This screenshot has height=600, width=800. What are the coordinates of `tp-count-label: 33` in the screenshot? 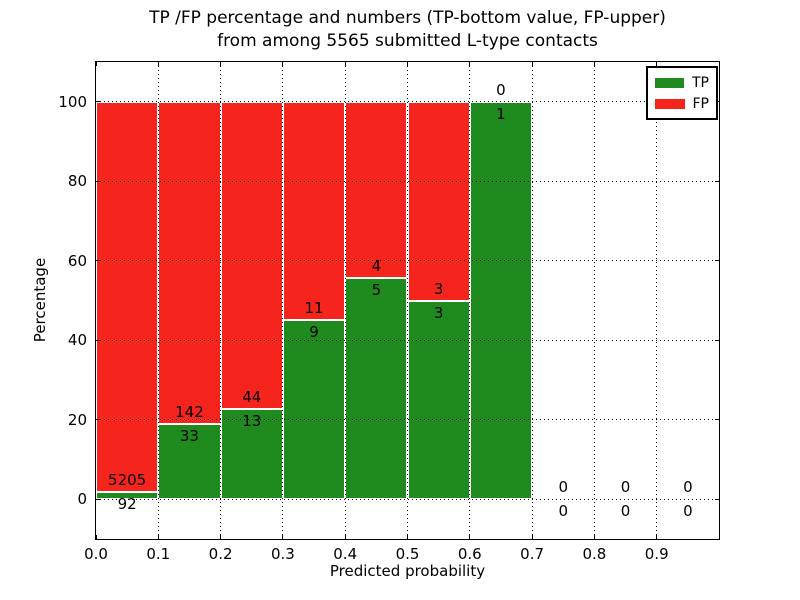 It's located at (189, 436).